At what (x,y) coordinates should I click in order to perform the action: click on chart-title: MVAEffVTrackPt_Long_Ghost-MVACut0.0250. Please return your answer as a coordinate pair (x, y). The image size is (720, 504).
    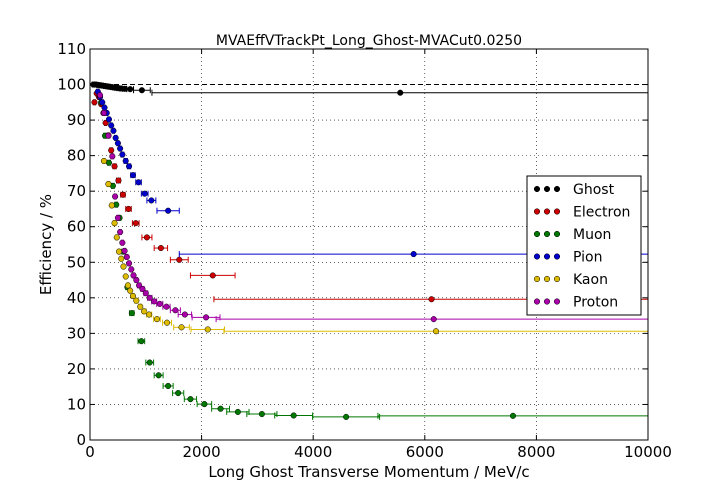
    Looking at the image, I should click on (369, 41).